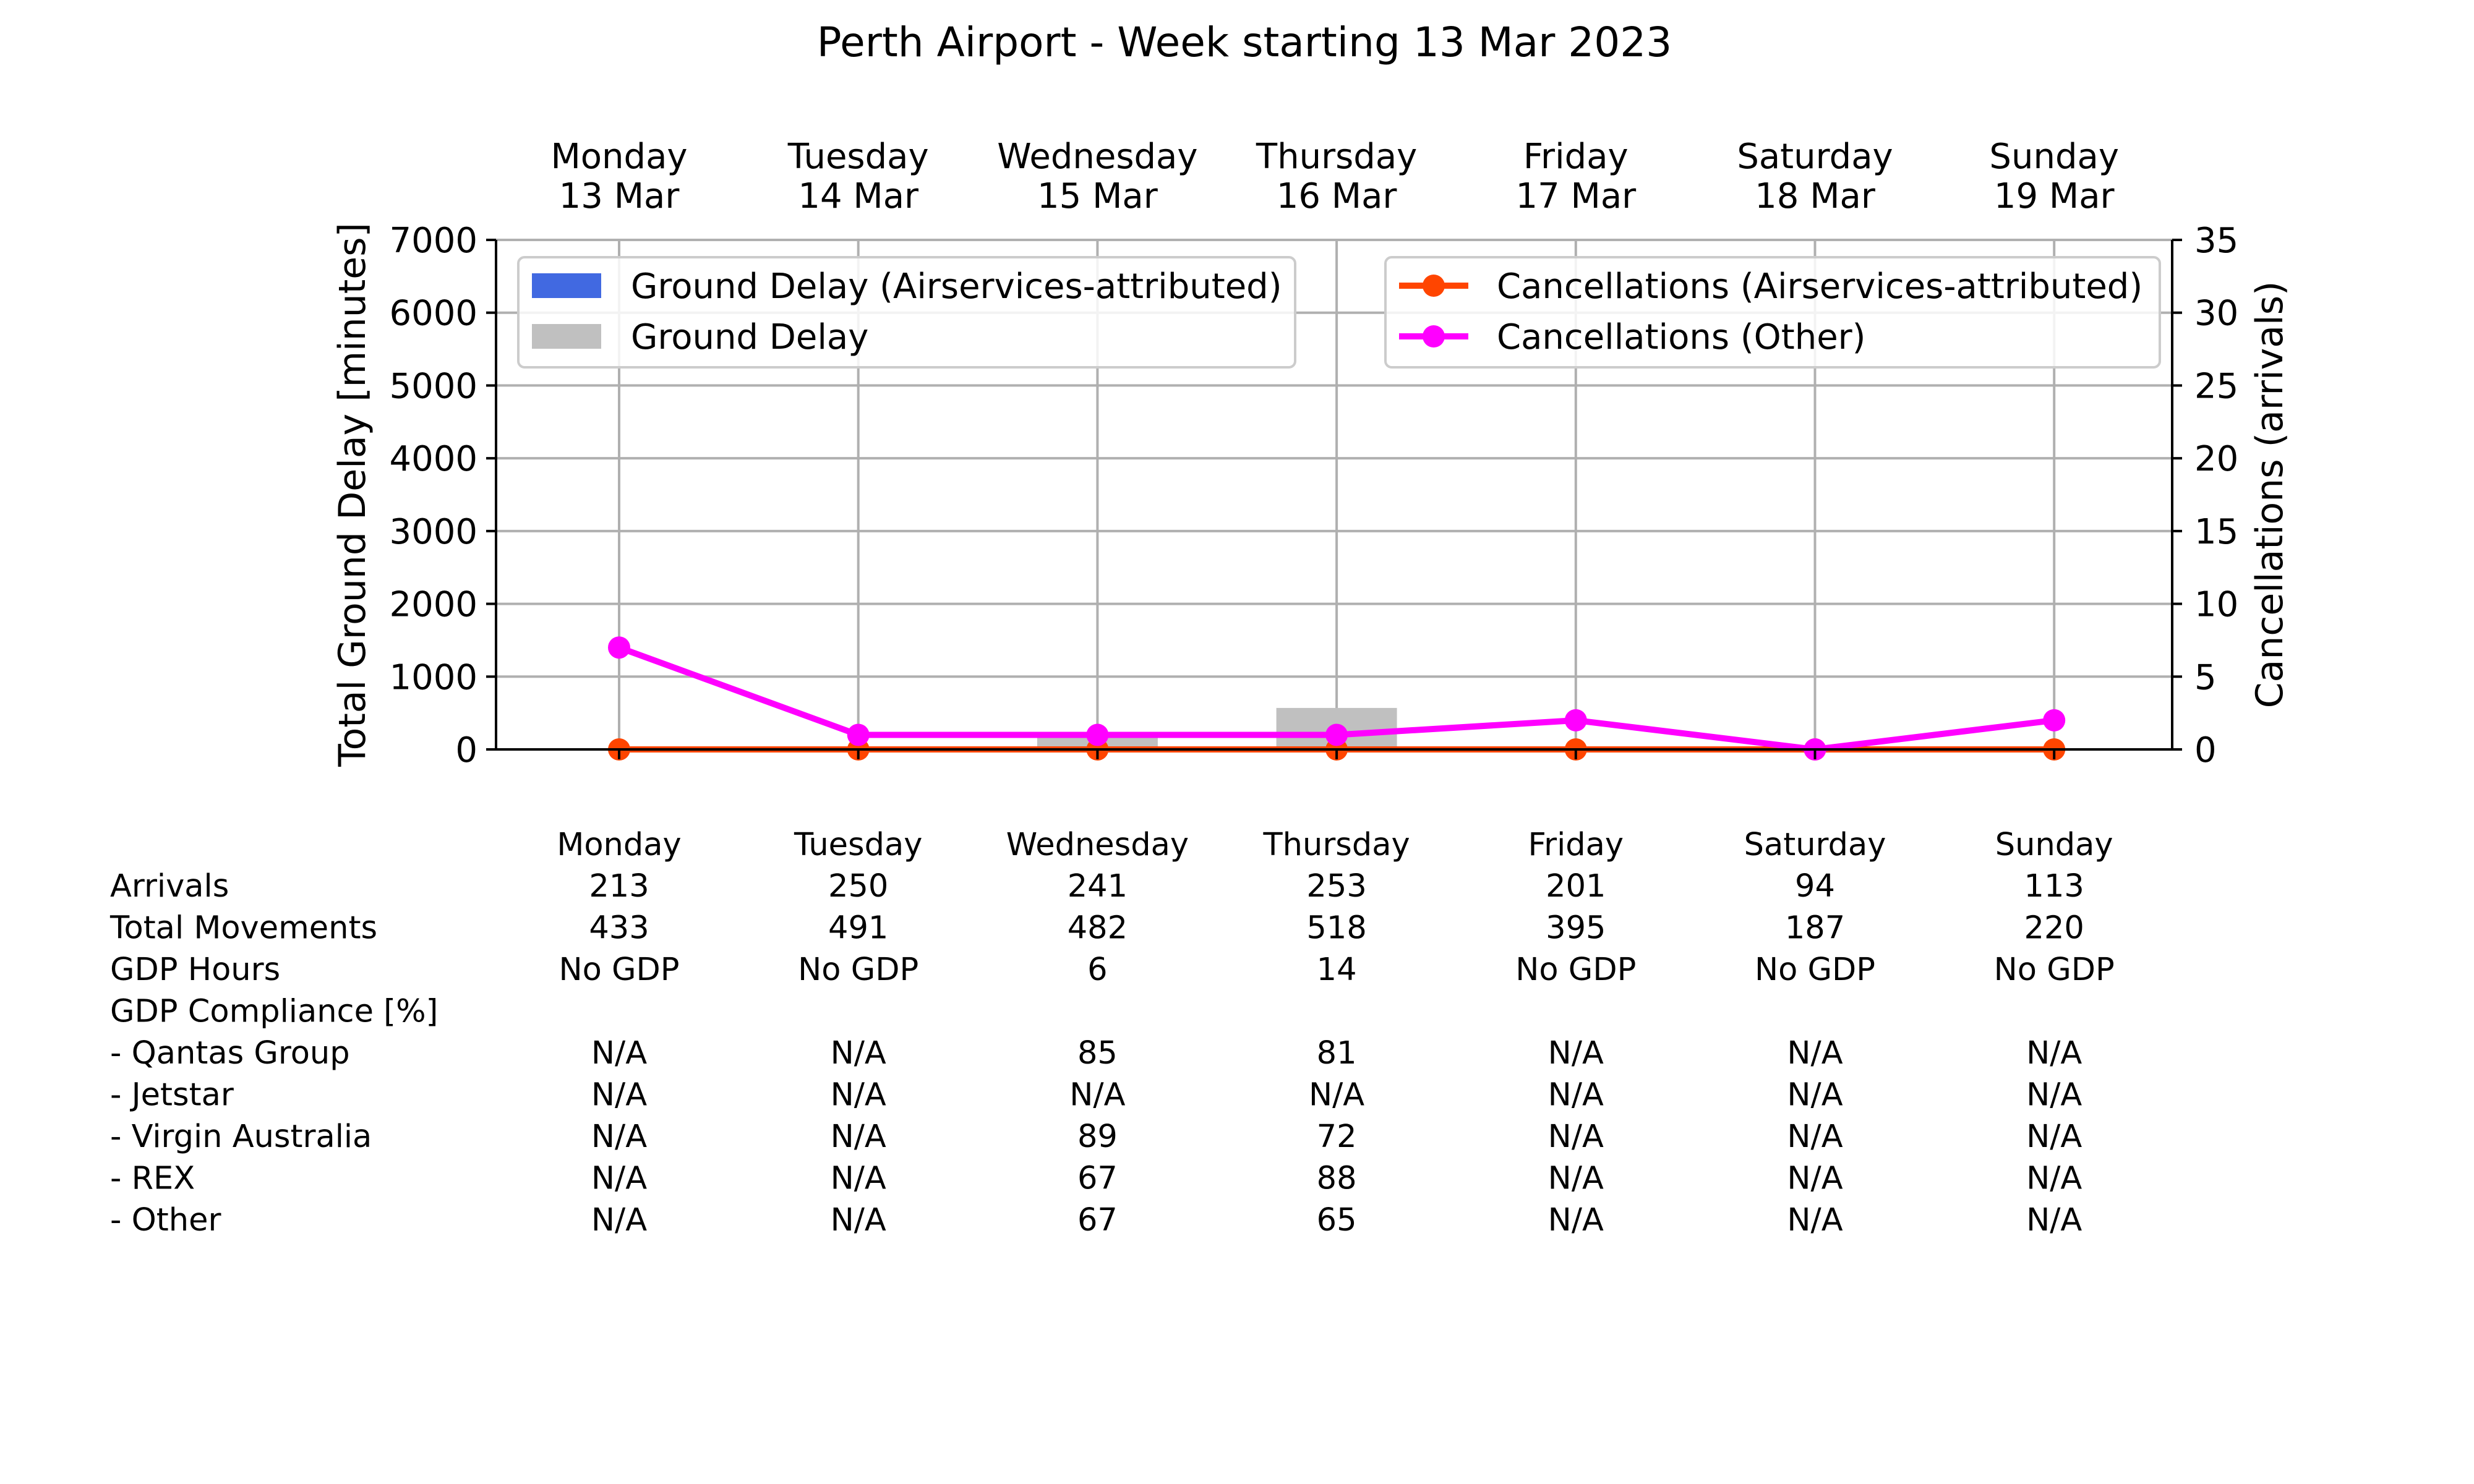 The image size is (2474, 1484). What do you see at coordinates (2216, 459) in the screenshot?
I see `right-tick-label: 20` at bounding box center [2216, 459].